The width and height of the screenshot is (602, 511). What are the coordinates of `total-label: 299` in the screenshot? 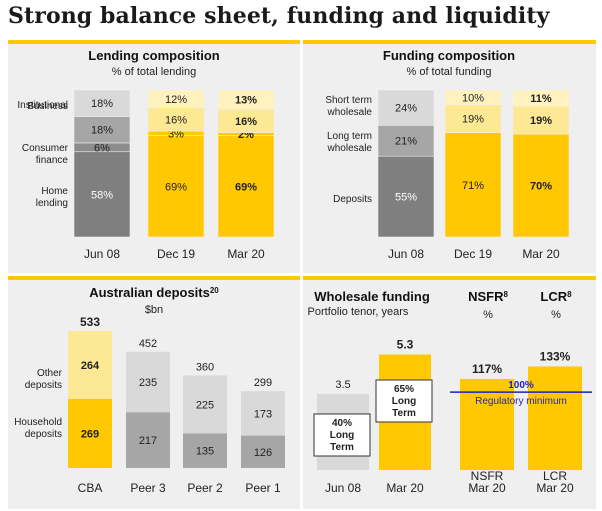 It's located at (263, 383).